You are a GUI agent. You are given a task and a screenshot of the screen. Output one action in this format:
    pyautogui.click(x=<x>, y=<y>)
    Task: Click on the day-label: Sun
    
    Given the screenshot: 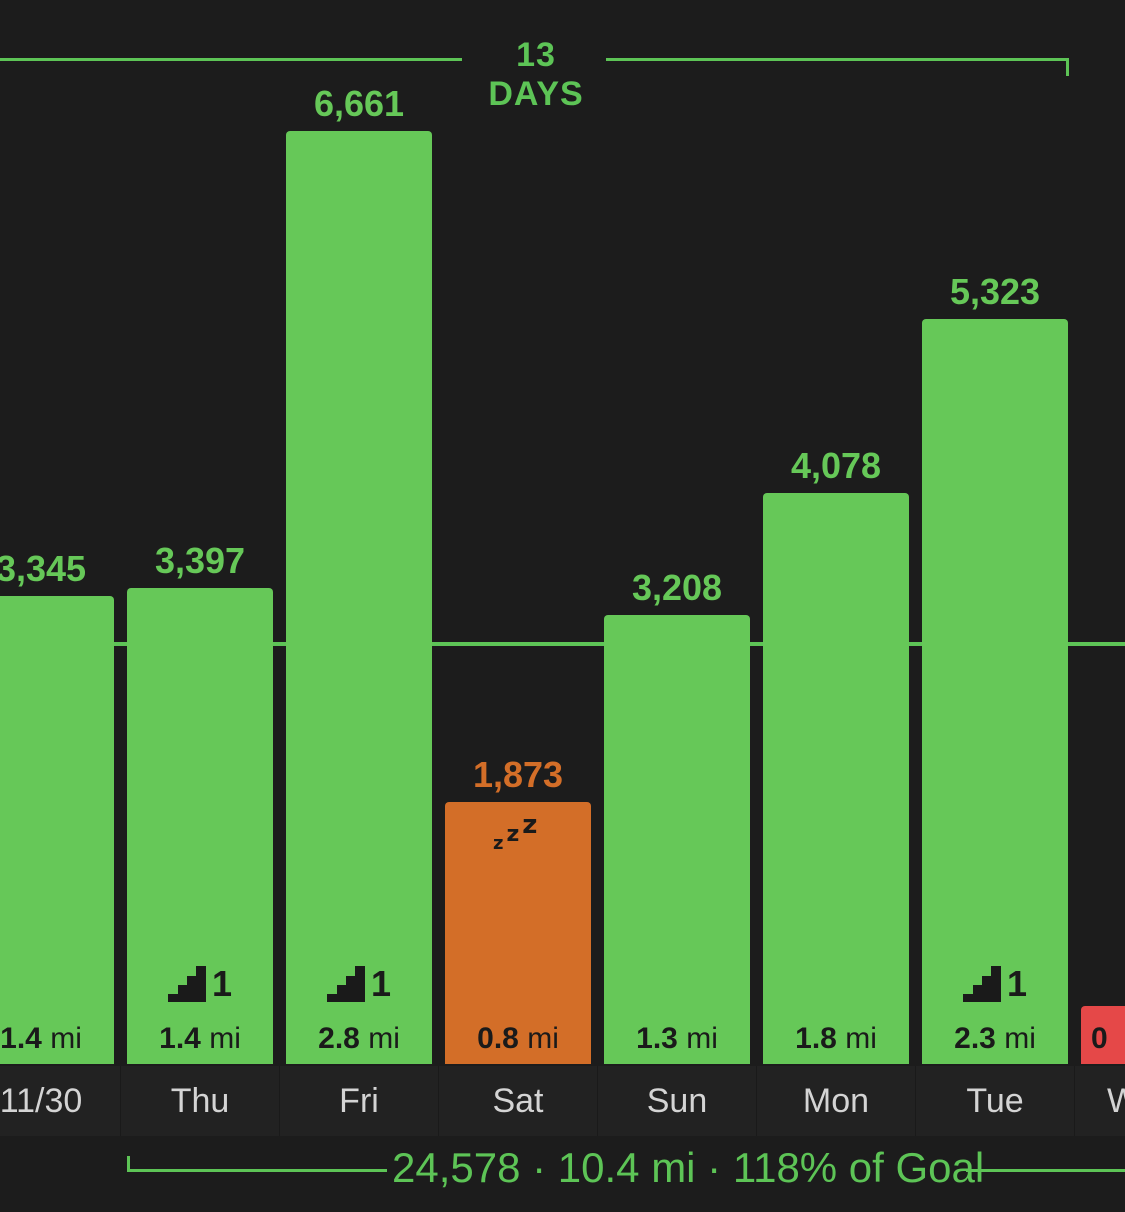 What is the action you would take?
    pyautogui.click(x=677, y=1101)
    